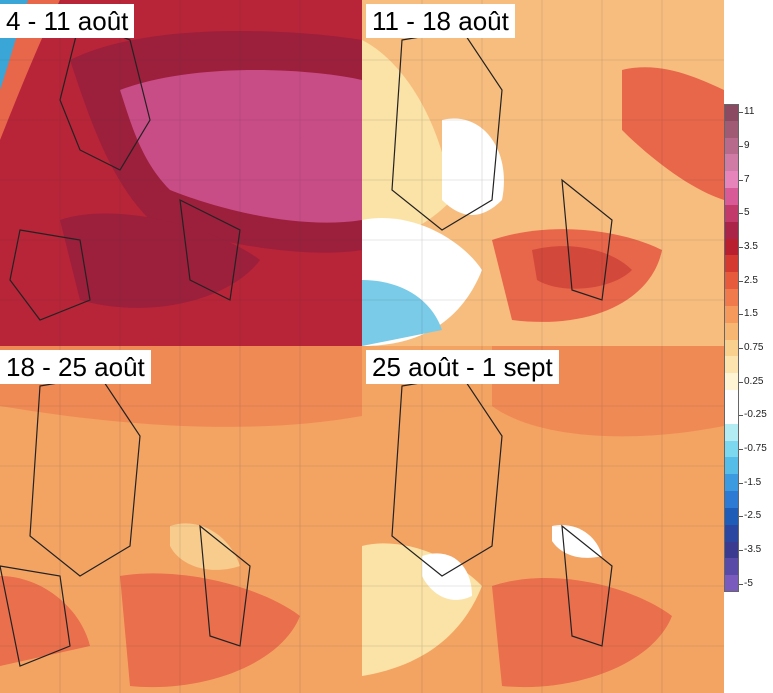 The image size is (773, 693). What do you see at coordinates (125, 170) in the screenshot?
I see `country-borders` at bounding box center [125, 170].